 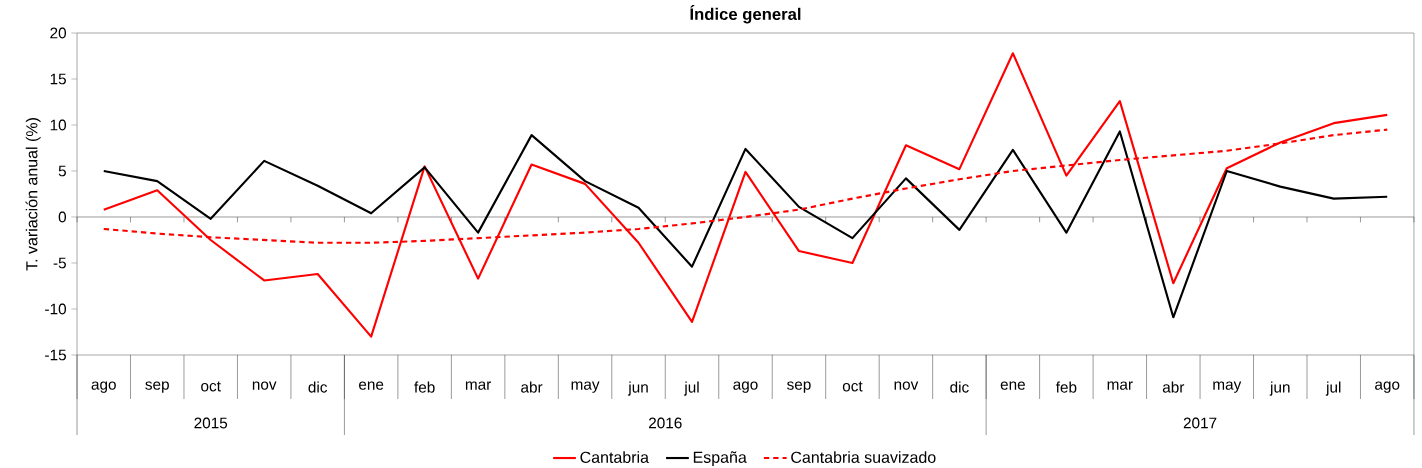 I want to click on legend-label: Cantabria suavizado, so click(x=863, y=457).